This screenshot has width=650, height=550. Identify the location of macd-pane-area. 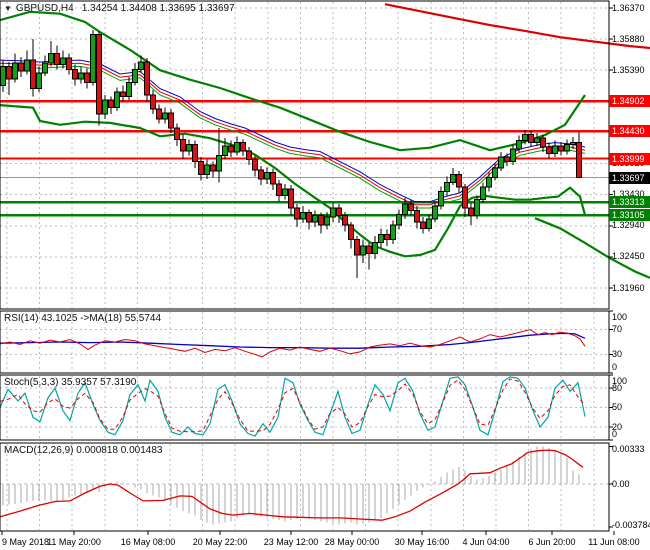
(304, 487).